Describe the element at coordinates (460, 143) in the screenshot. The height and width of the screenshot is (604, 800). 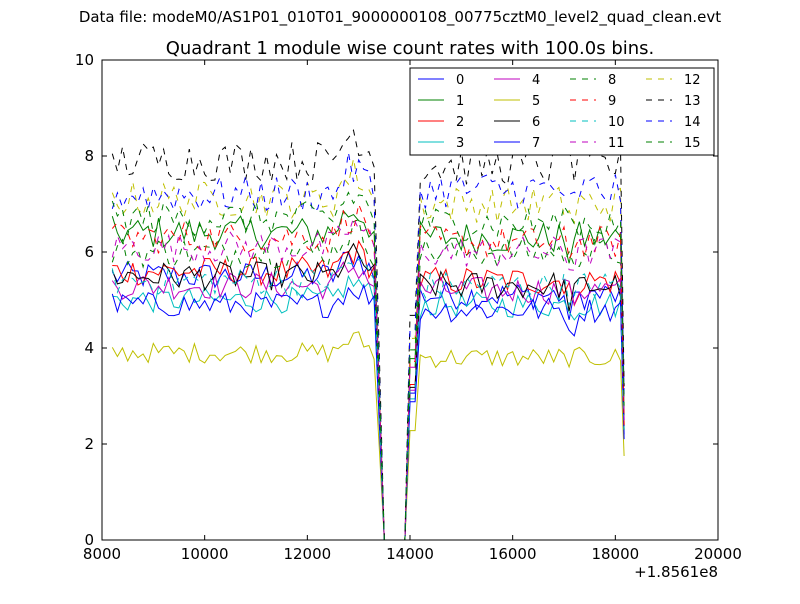
I see `legend-label: 3` at that location.